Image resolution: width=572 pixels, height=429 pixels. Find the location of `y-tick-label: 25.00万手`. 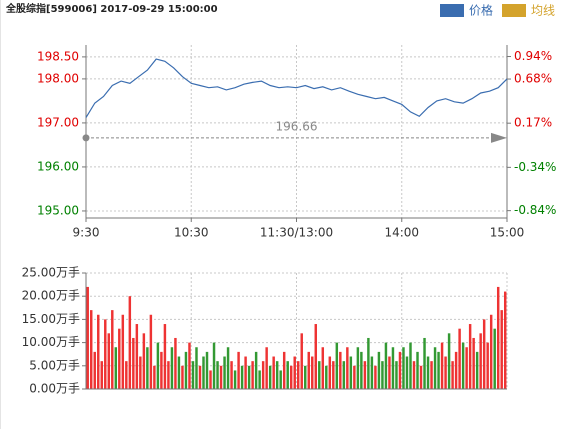

y-tick-label: 25.00万手 is located at coordinates (51, 273).